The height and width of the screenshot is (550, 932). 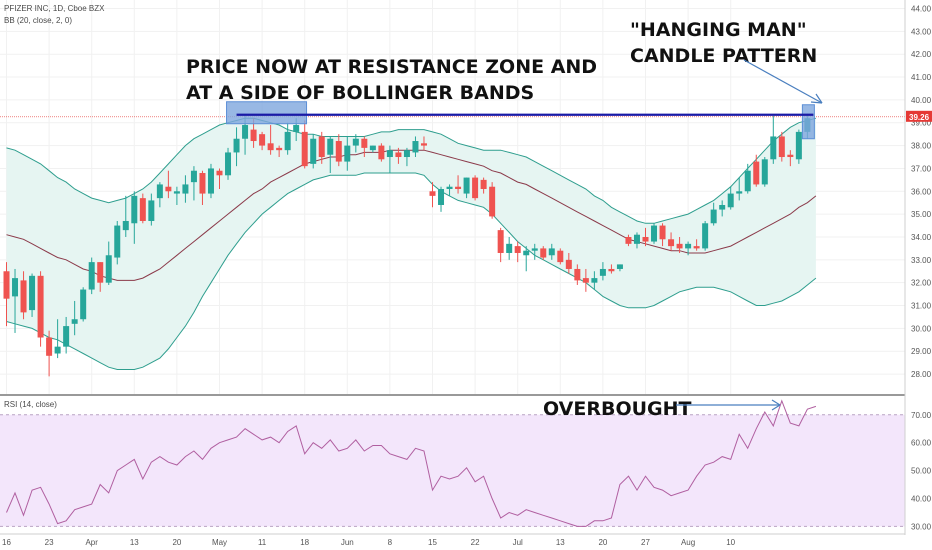 What do you see at coordinates (921, 146) in the screenshot?
I see `price-tick-label: 38.00` at bounding box center [921, 146].